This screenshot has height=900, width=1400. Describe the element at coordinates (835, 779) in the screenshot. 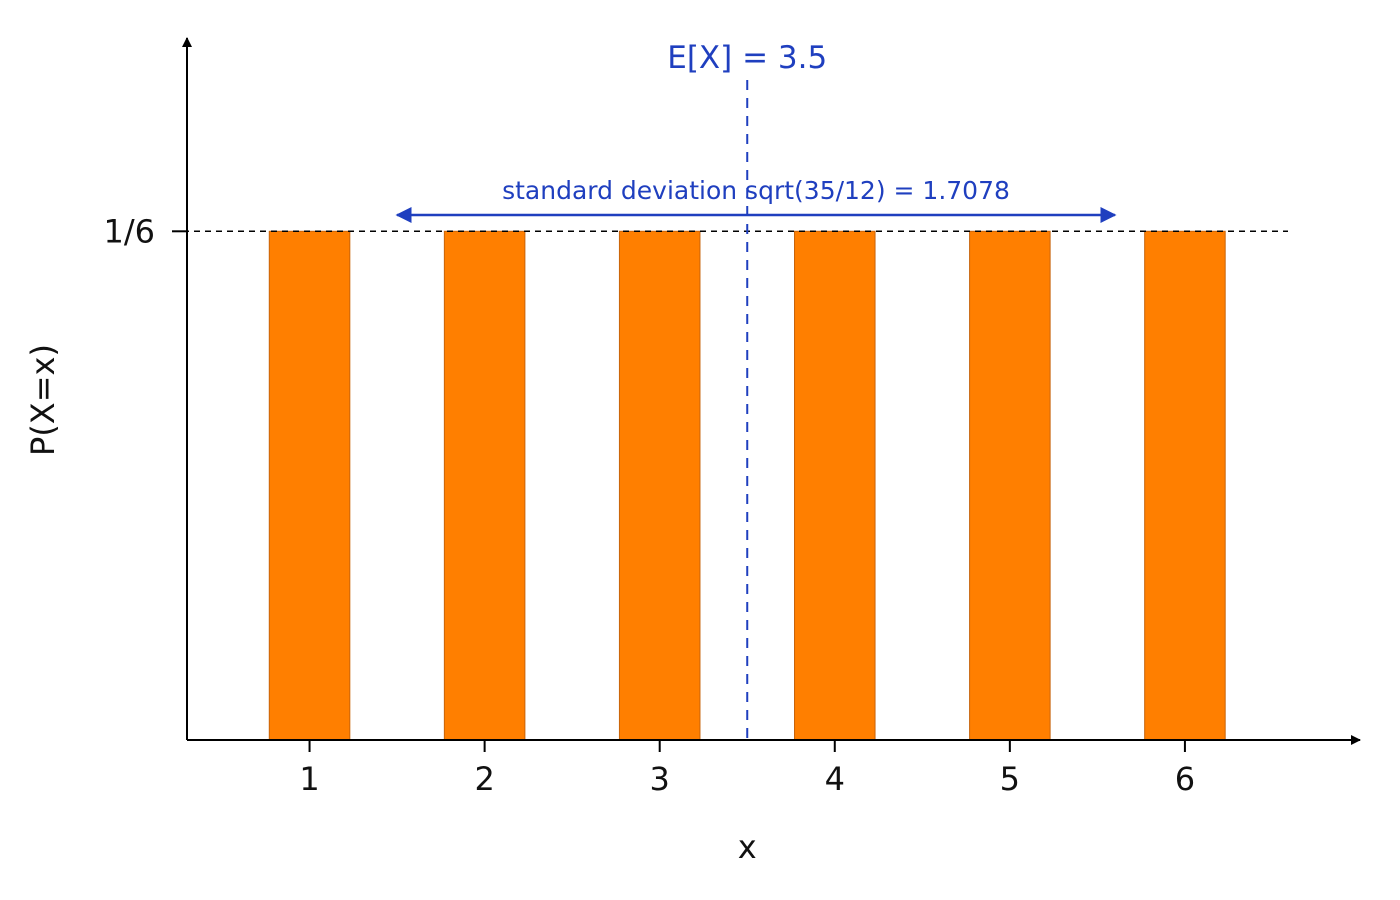

I see `x-tick-label-4: 4` at that location.